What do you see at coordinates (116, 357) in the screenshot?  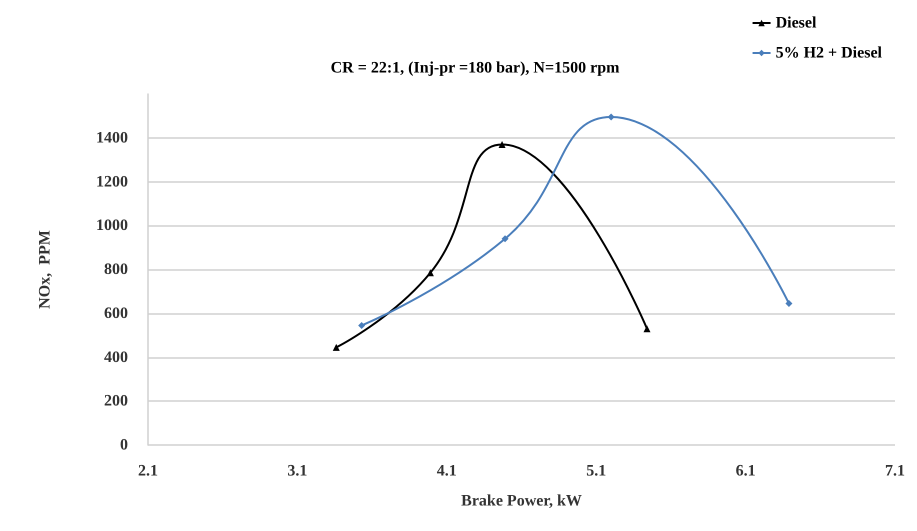 I see `y-tick-label: 400` at bounding box center [116, 357].